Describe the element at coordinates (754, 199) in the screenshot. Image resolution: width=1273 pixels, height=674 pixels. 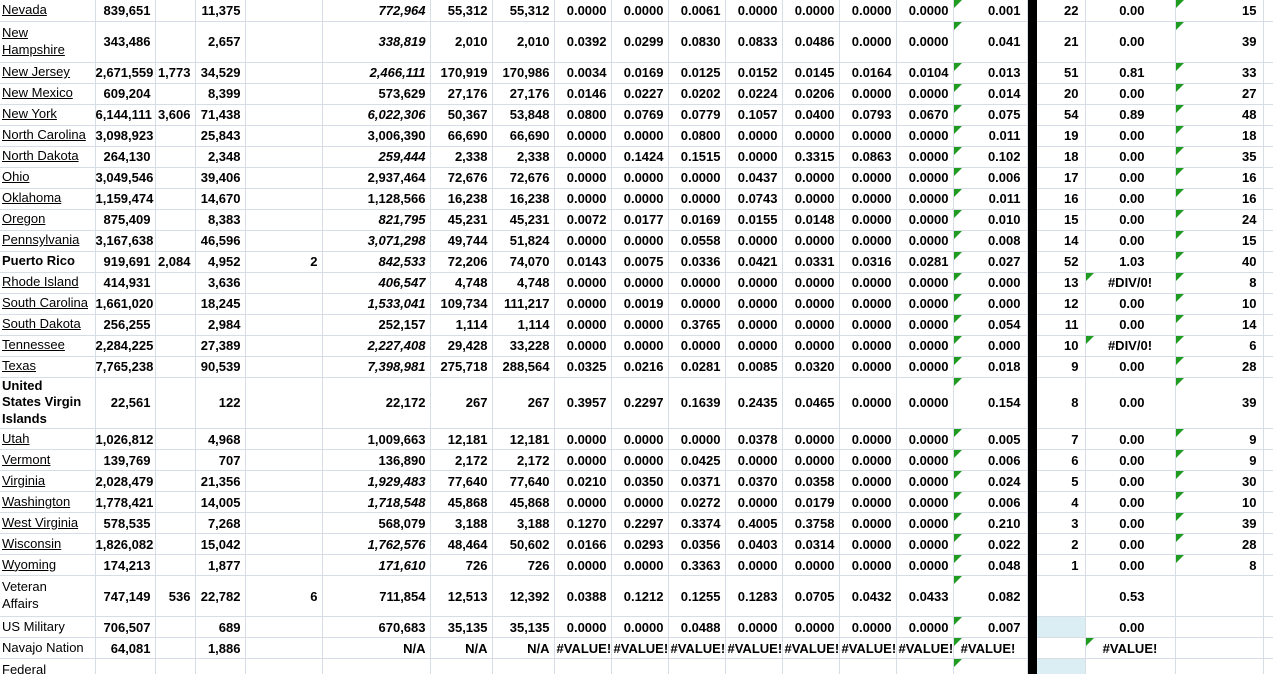
I see `value-cell: 0.0743` at that location.